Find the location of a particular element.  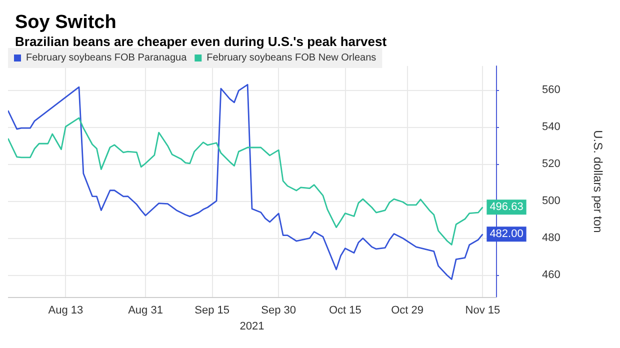

x-axis-title: 2021 is located at coordinates (252, 326).